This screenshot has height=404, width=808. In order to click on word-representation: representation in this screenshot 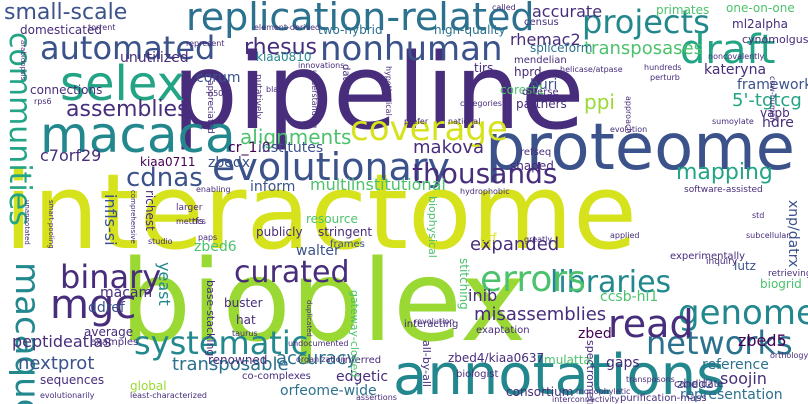, I will do `click(731, 395)`.